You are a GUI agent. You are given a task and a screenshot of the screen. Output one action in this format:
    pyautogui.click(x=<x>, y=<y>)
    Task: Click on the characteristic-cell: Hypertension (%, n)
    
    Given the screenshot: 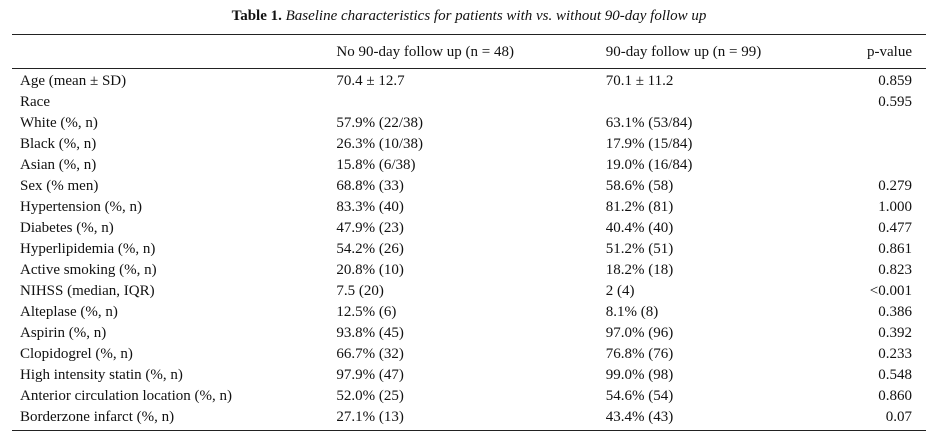 What is the action you would take?
    pyautogui.click(x=81, y=207)
    